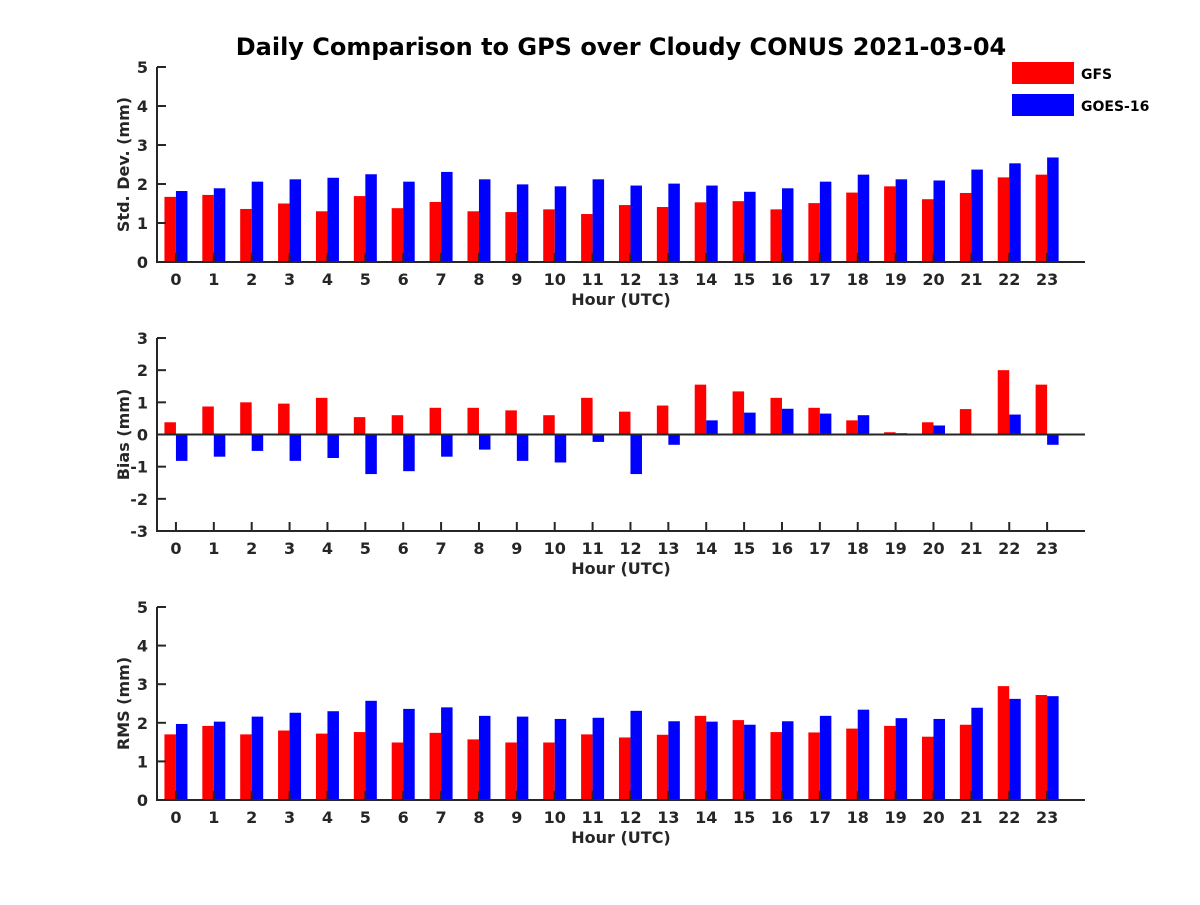 This screenshot has width=1200, height=905. I want to click on x-tick-label: 17, so click(820, 548).